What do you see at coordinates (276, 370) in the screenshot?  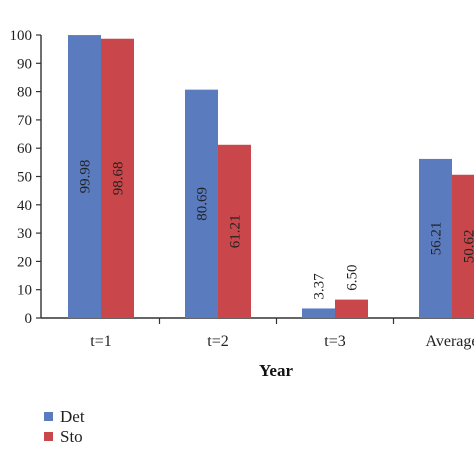 I see `x-axis-title: Year` at bounding box center [276, 370].